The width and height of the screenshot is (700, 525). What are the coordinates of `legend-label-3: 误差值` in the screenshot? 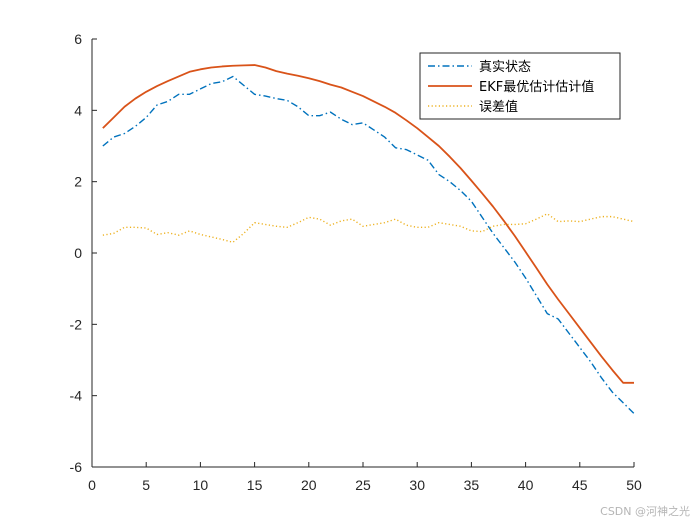 It's located at (498, 107).